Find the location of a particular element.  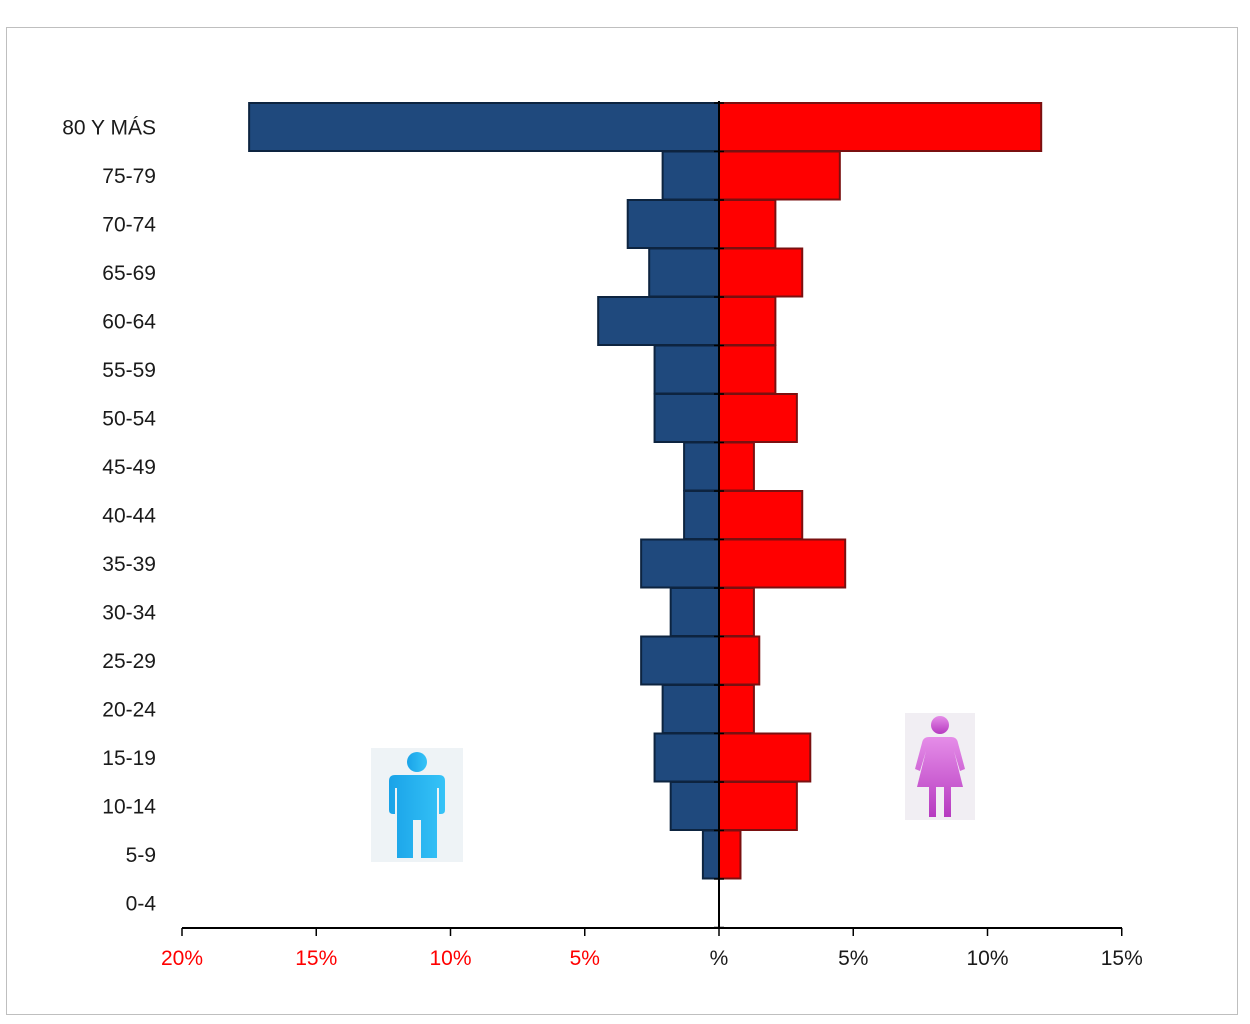

category-label: 50-54 is located at coordinates (129, 418).